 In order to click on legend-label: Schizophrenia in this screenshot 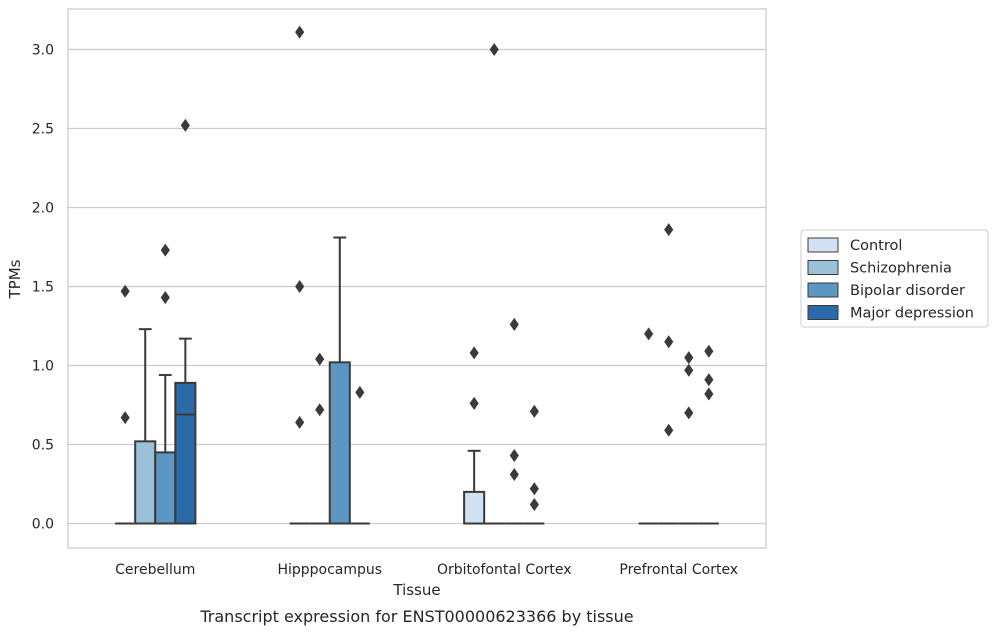, I will do `click(901, 269)`.